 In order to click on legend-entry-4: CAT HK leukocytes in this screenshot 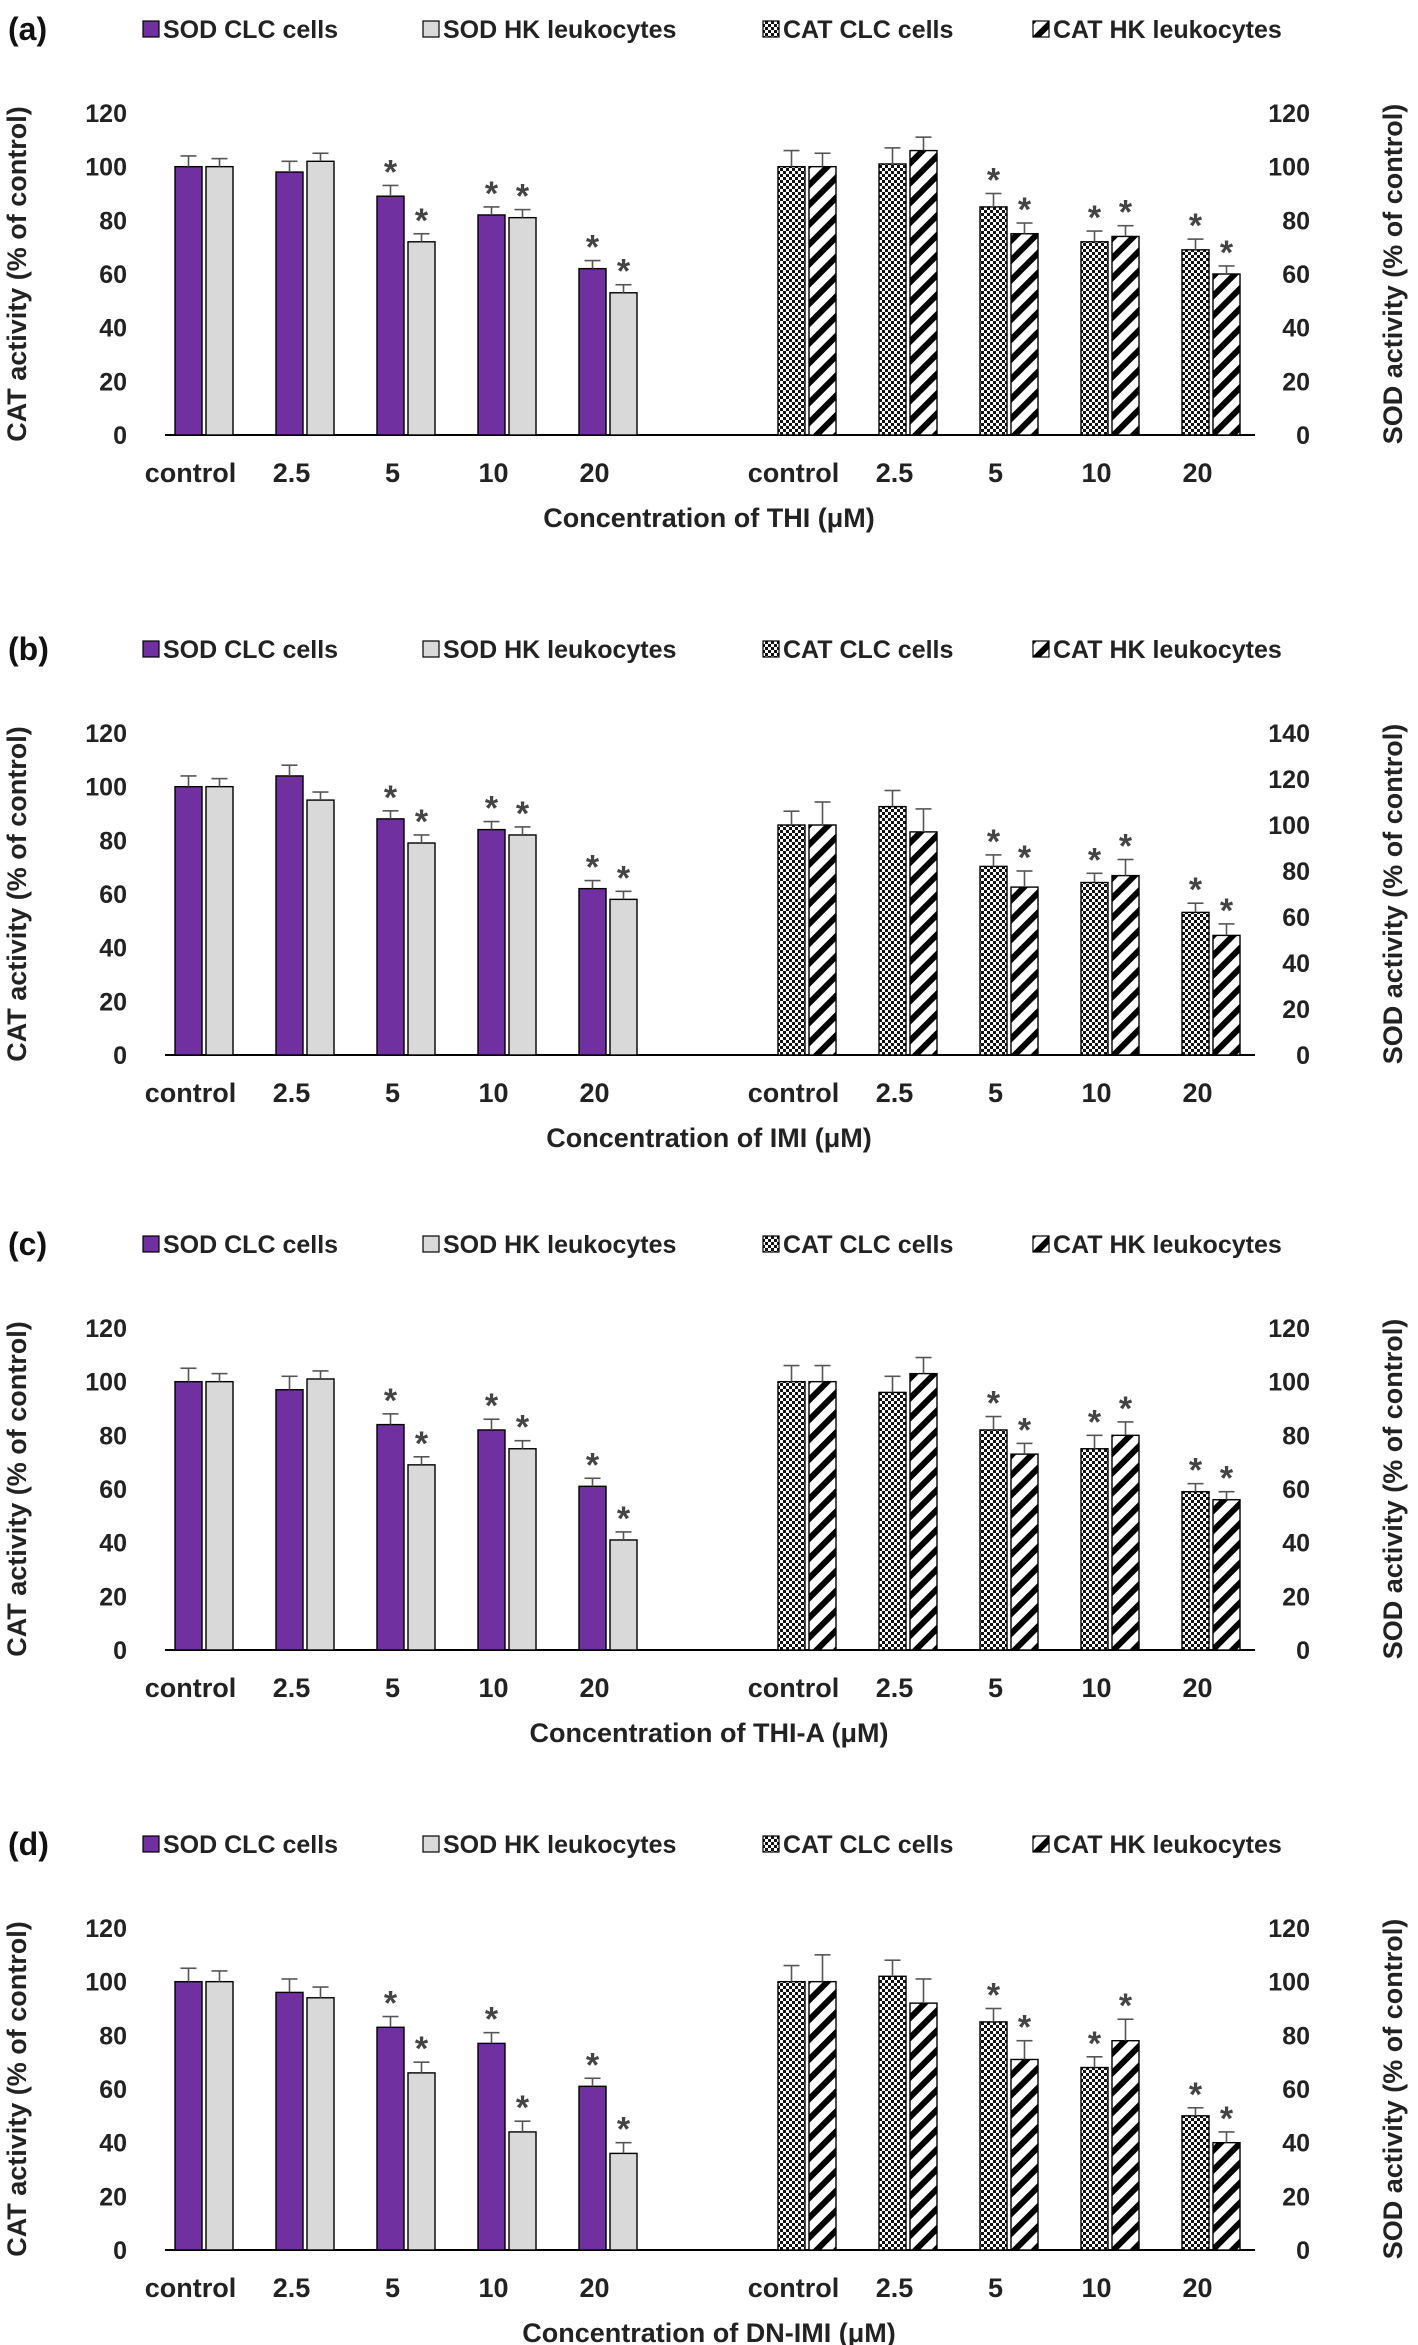, I will do `click(1167, 1845)`.